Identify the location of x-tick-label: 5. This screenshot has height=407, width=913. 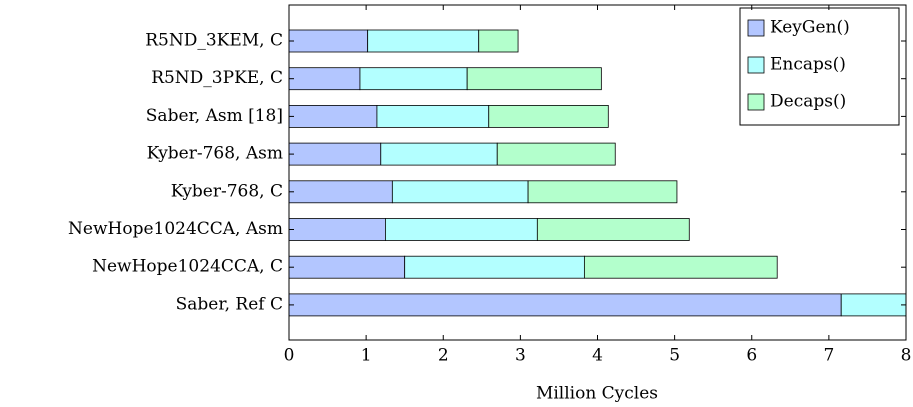
(674, 356).